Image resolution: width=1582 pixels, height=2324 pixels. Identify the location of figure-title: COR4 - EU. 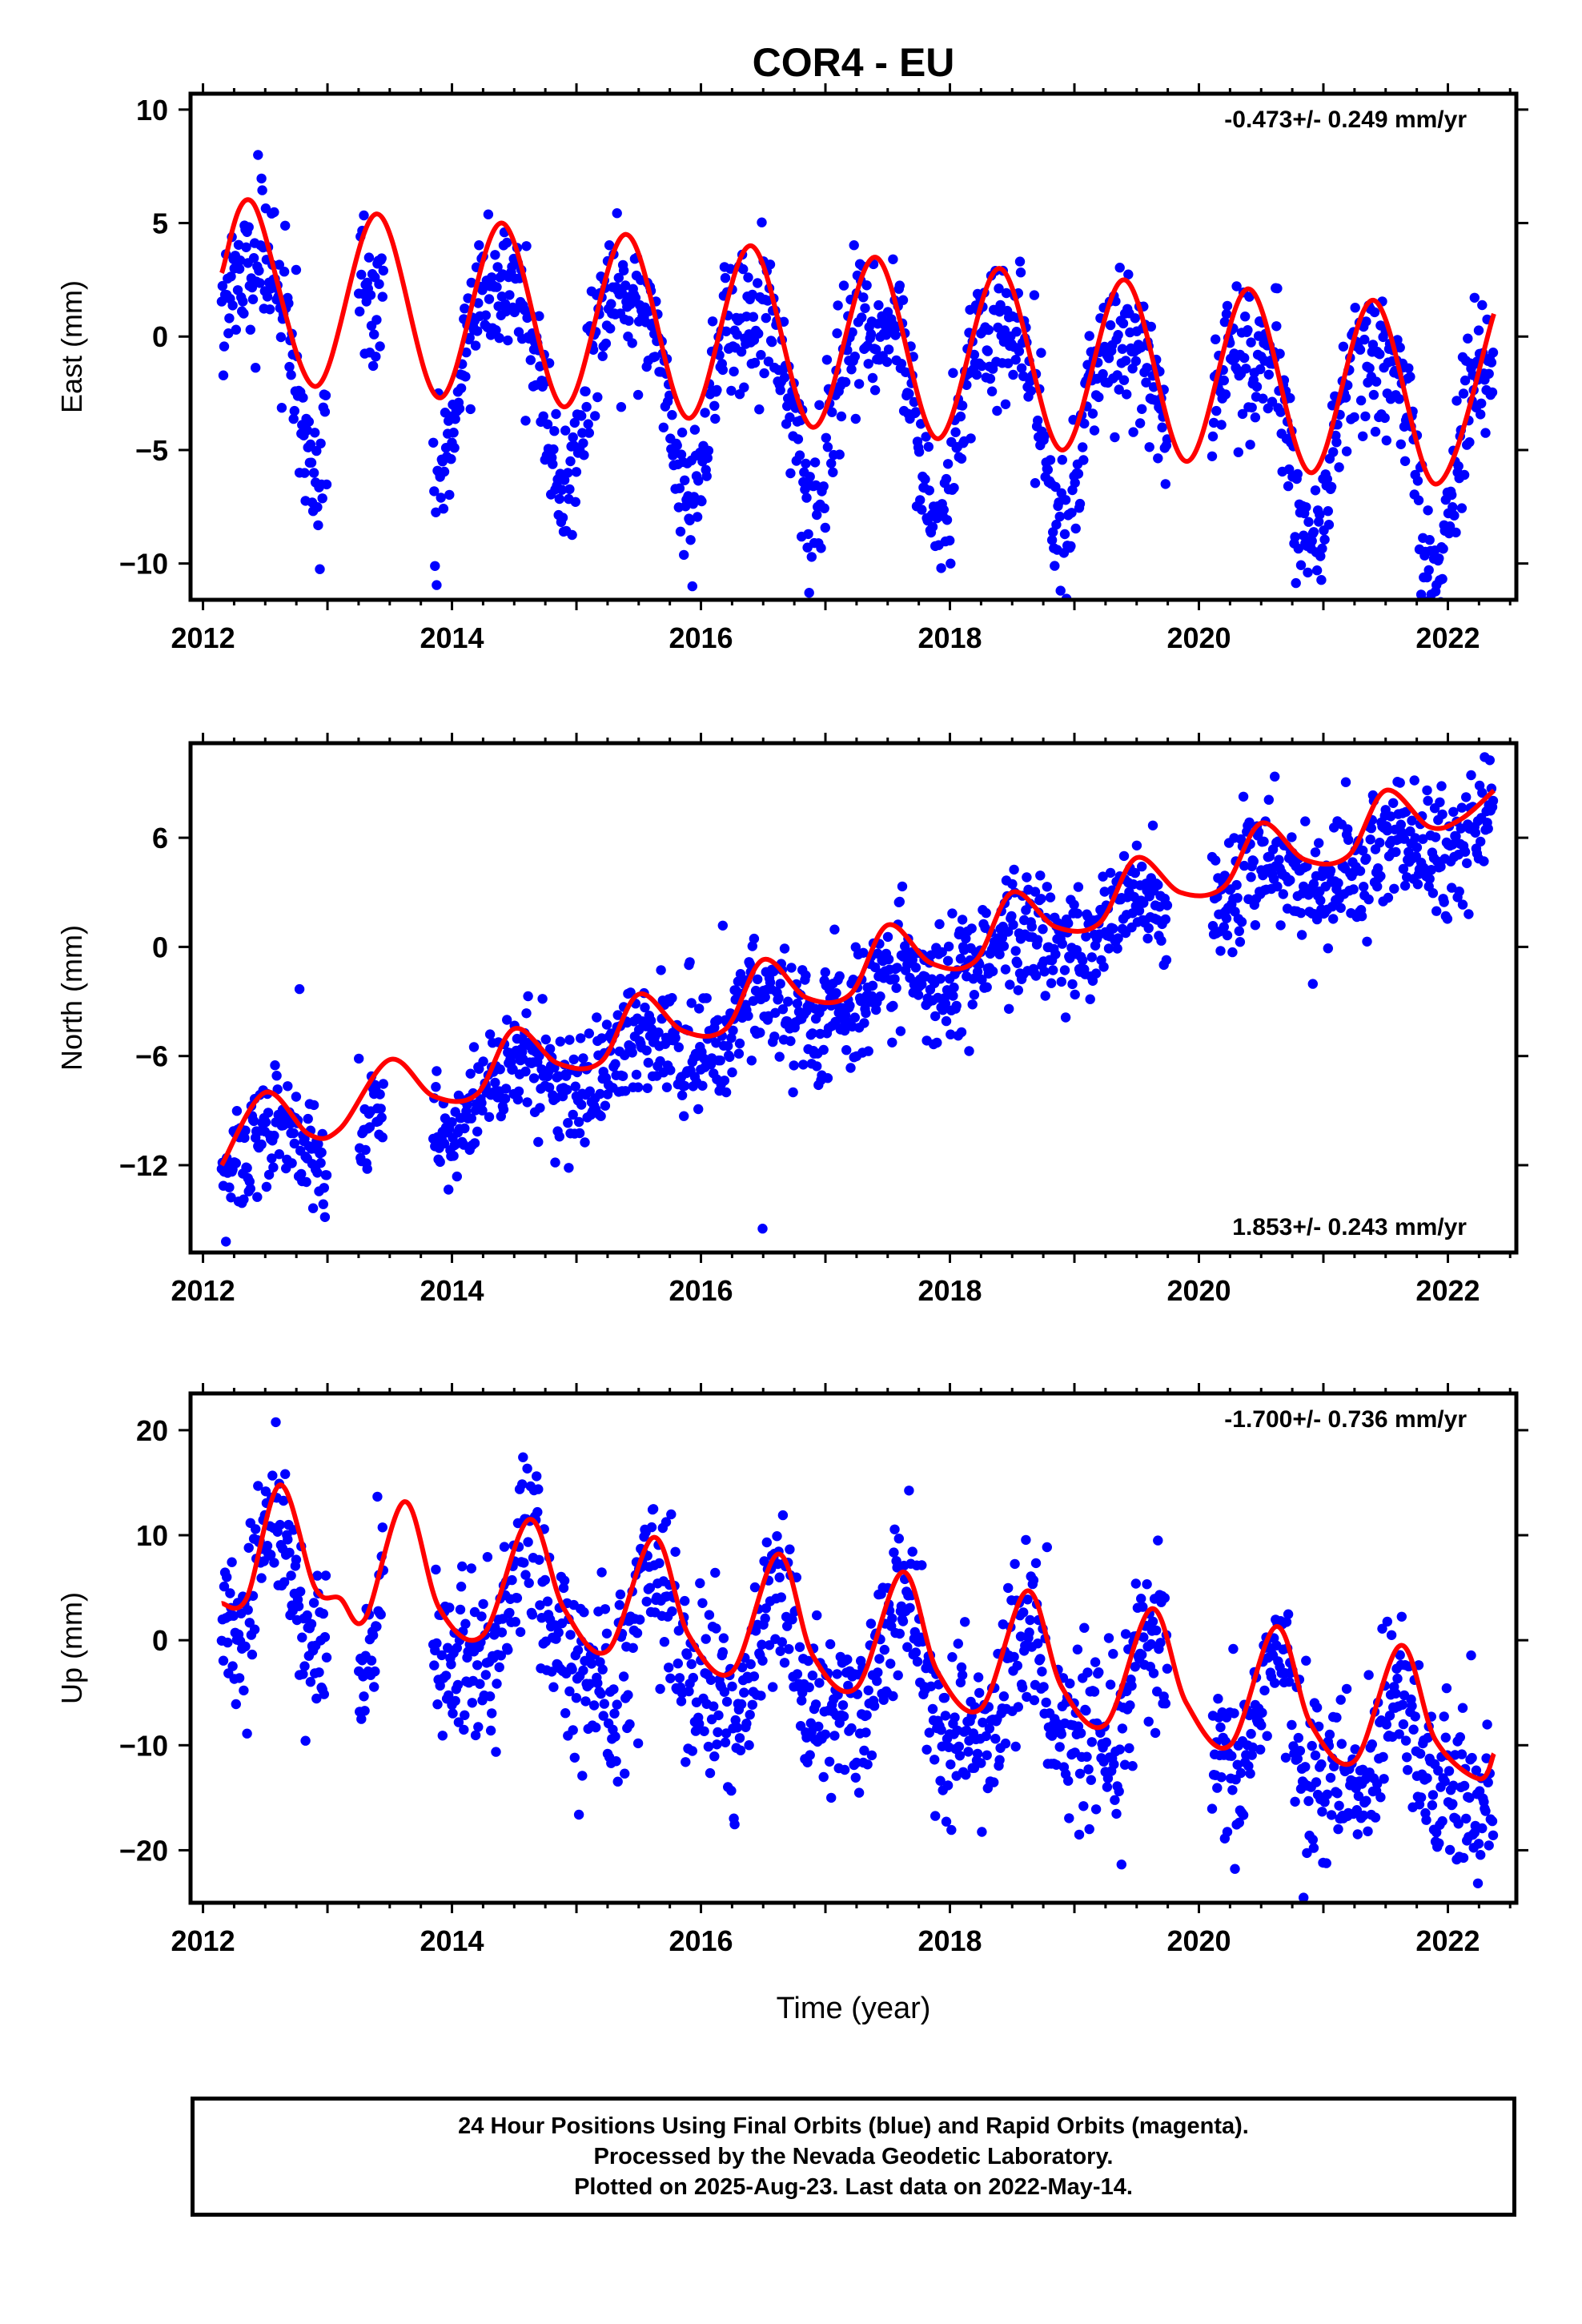
(854, 62).